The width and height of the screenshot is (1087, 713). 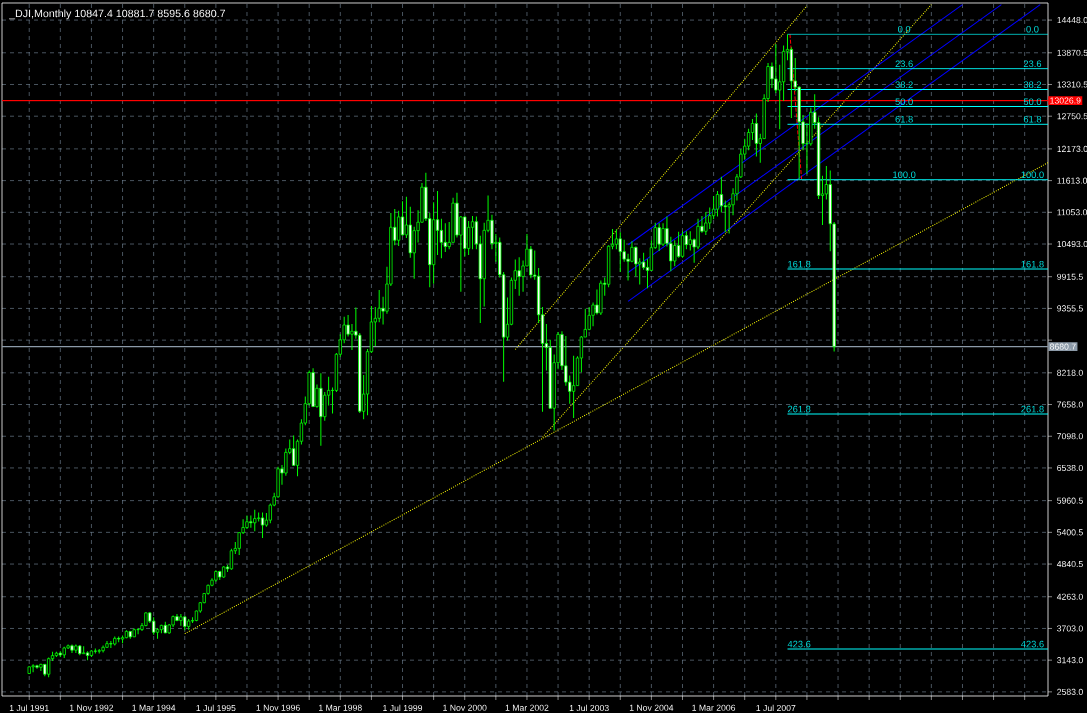 What do you see at coordinates (1072, 116) in the screenshot?
I see `y-tick-label: 12750.5` at bounding box center [1072, 116].